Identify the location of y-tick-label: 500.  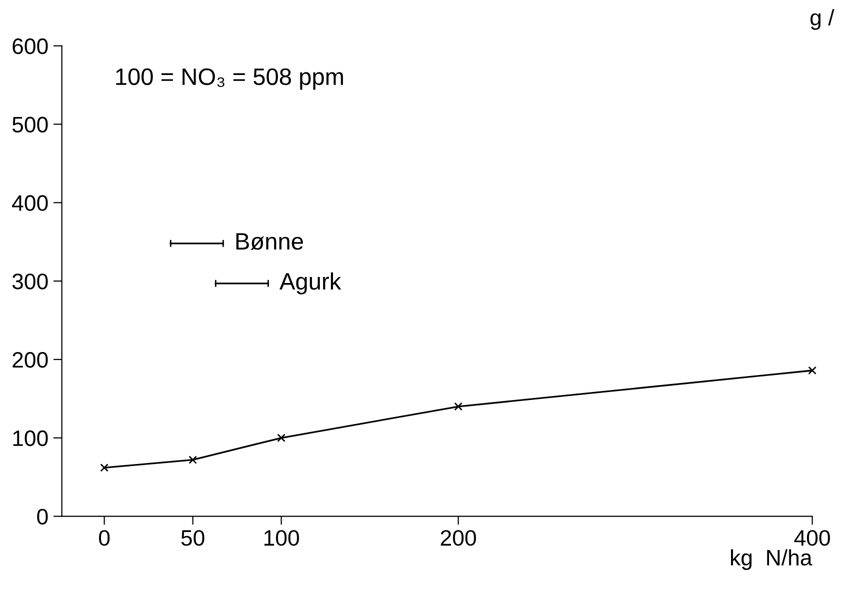
(30, 124).